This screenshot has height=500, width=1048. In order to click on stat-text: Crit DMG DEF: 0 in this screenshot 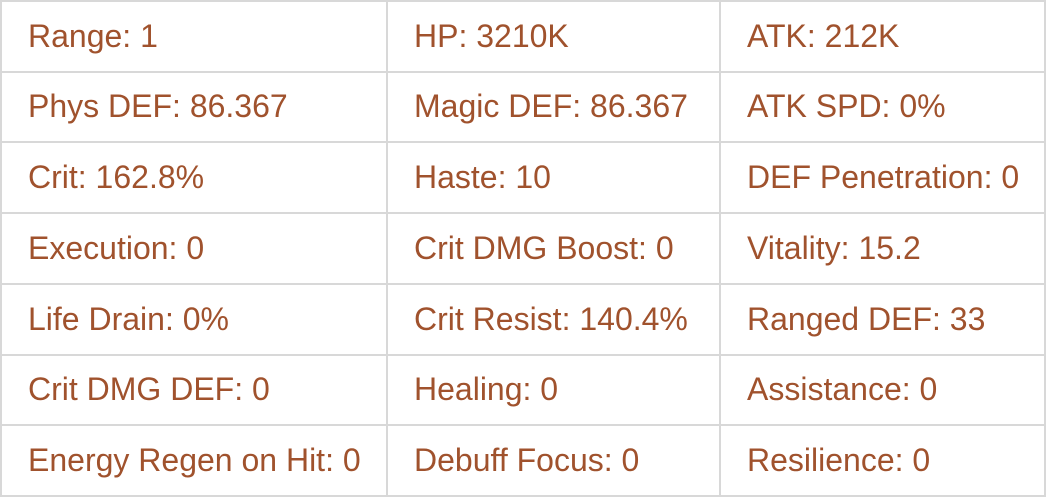, I will do `click(149, 389)`.